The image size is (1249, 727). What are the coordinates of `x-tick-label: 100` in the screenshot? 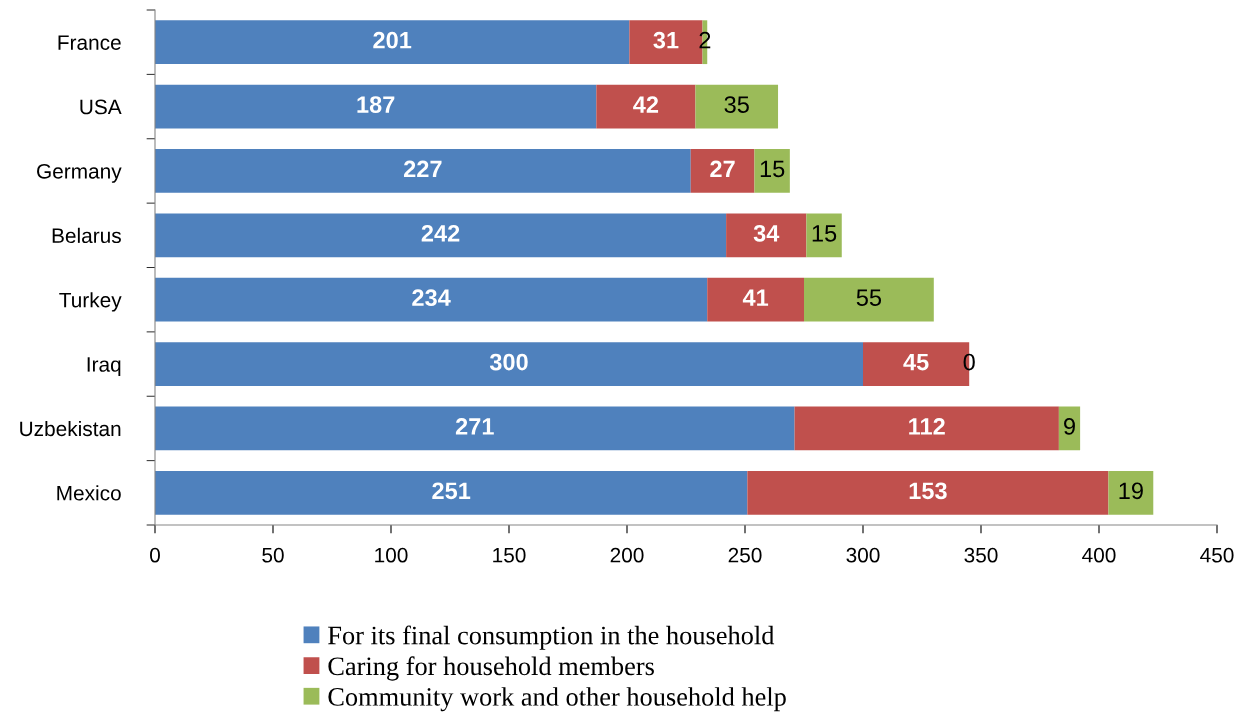 It's located at (391, 555).